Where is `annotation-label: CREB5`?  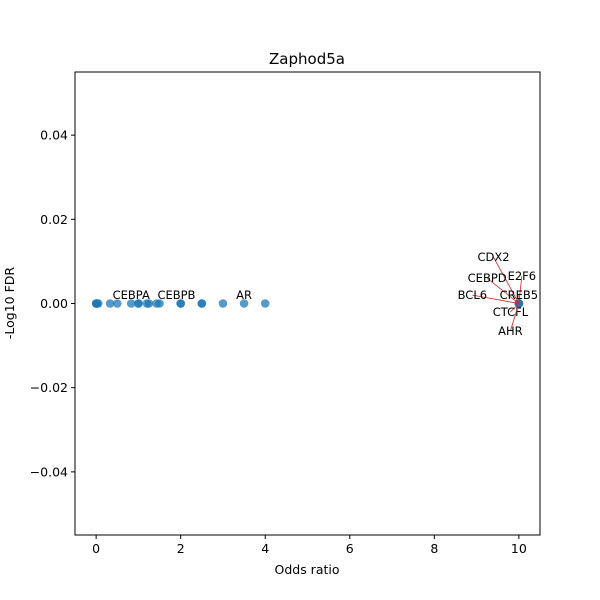 annotation-label: CREB5 is located at coordinates (519, 295).